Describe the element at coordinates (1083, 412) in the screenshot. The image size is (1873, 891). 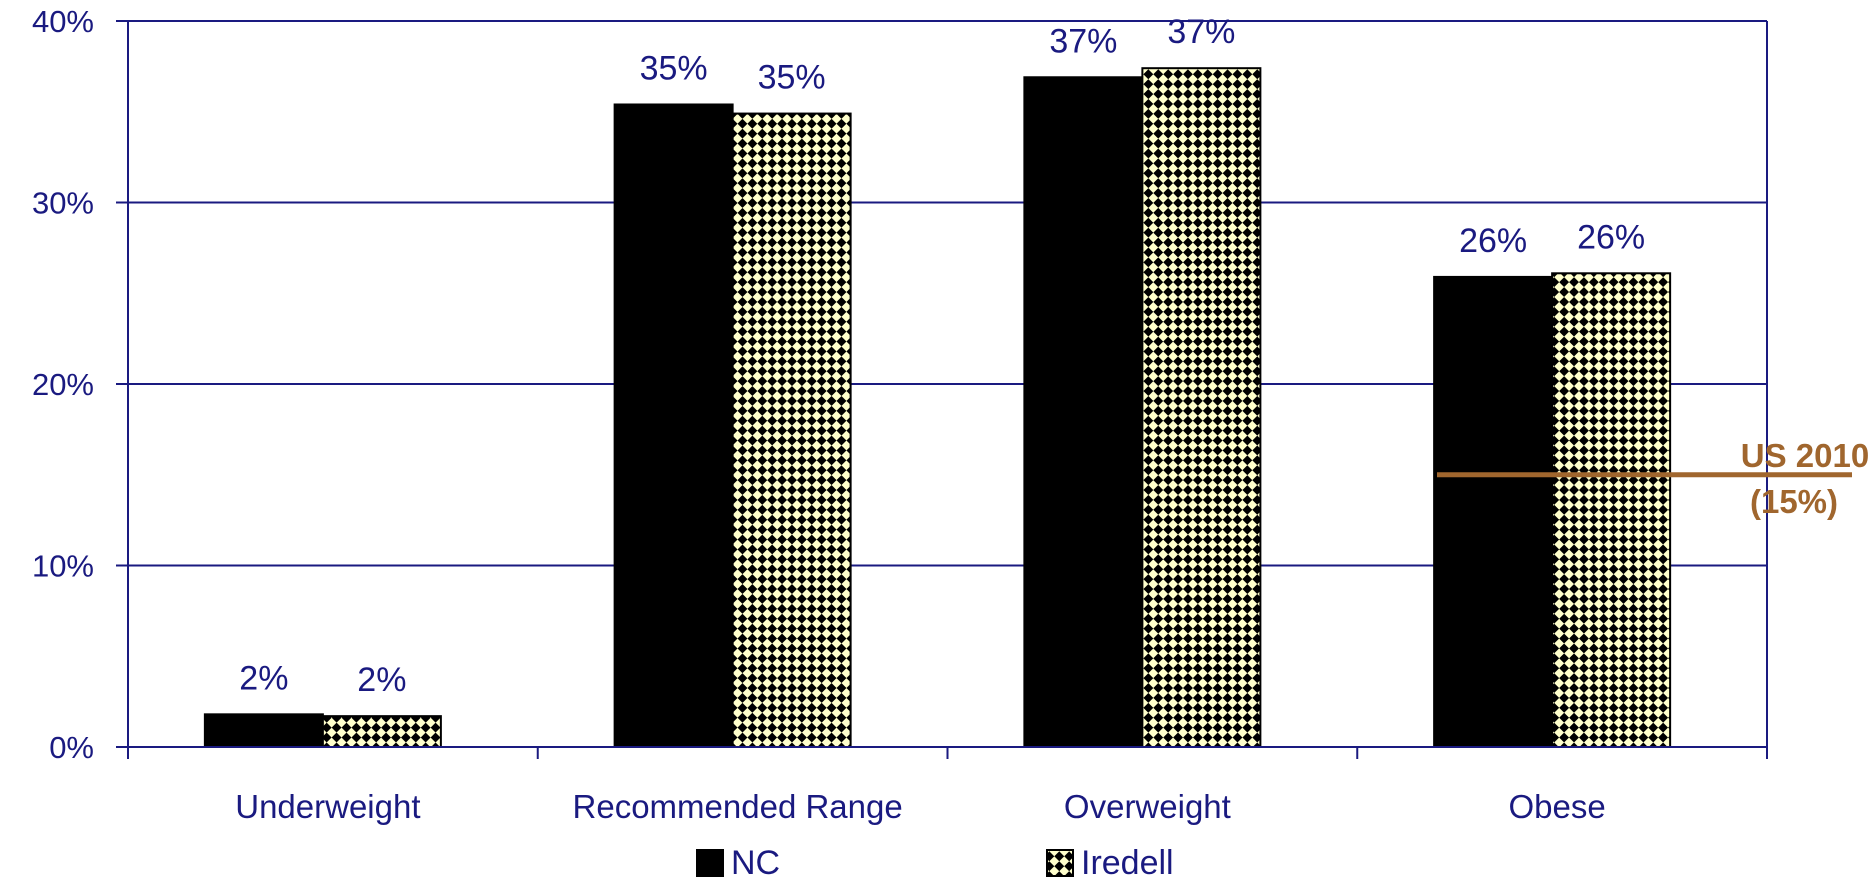
I see `bar-nc-overweight` at that location.